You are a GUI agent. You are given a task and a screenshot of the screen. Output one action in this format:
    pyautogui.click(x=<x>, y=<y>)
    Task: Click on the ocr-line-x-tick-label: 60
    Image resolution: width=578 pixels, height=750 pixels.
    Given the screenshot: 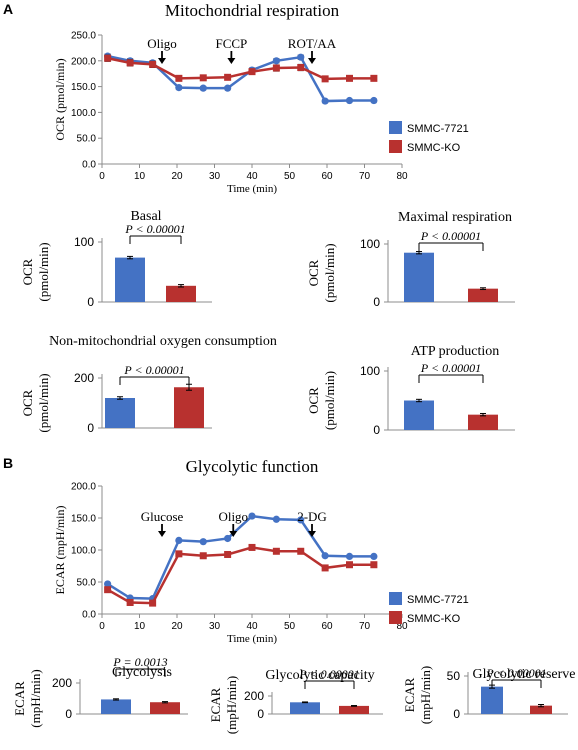 What is the action you would take?
    pyautogui.click(x=327, y=176)
    